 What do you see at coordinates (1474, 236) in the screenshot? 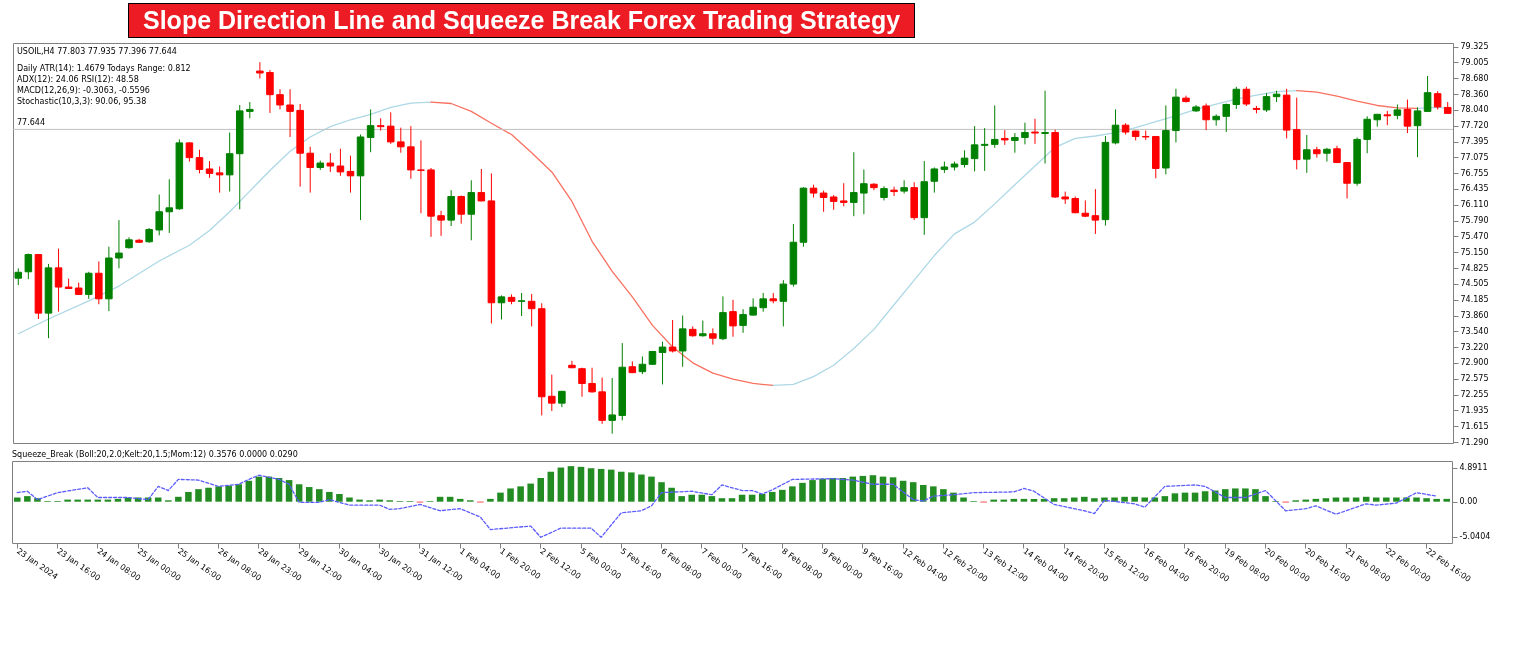
I see `y-tick-label: 75.470` at bounding box center [1474, 236].